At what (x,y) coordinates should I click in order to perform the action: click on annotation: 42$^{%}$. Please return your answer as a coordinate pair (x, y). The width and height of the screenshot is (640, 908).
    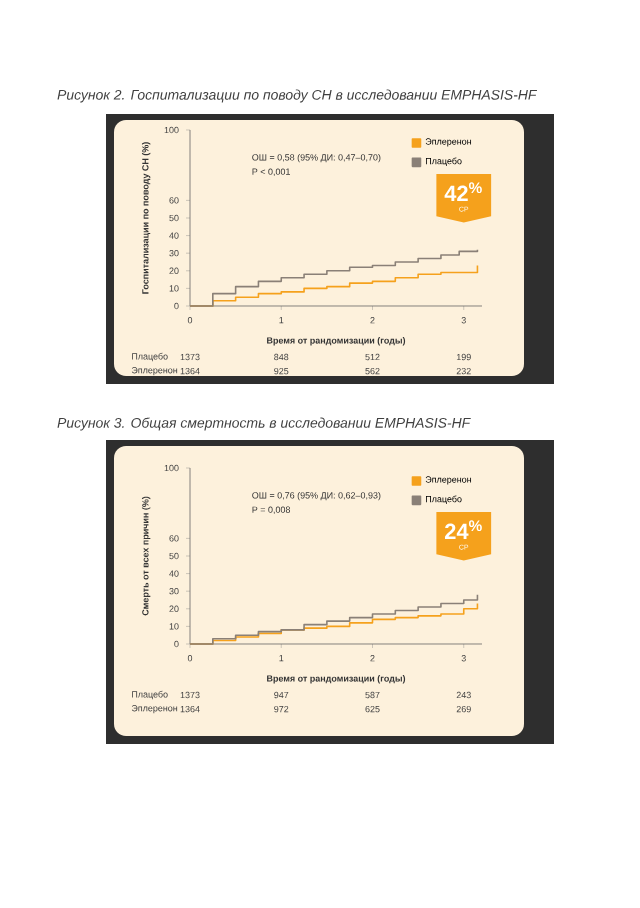
    Looking at the image, I should click on (463, 191).